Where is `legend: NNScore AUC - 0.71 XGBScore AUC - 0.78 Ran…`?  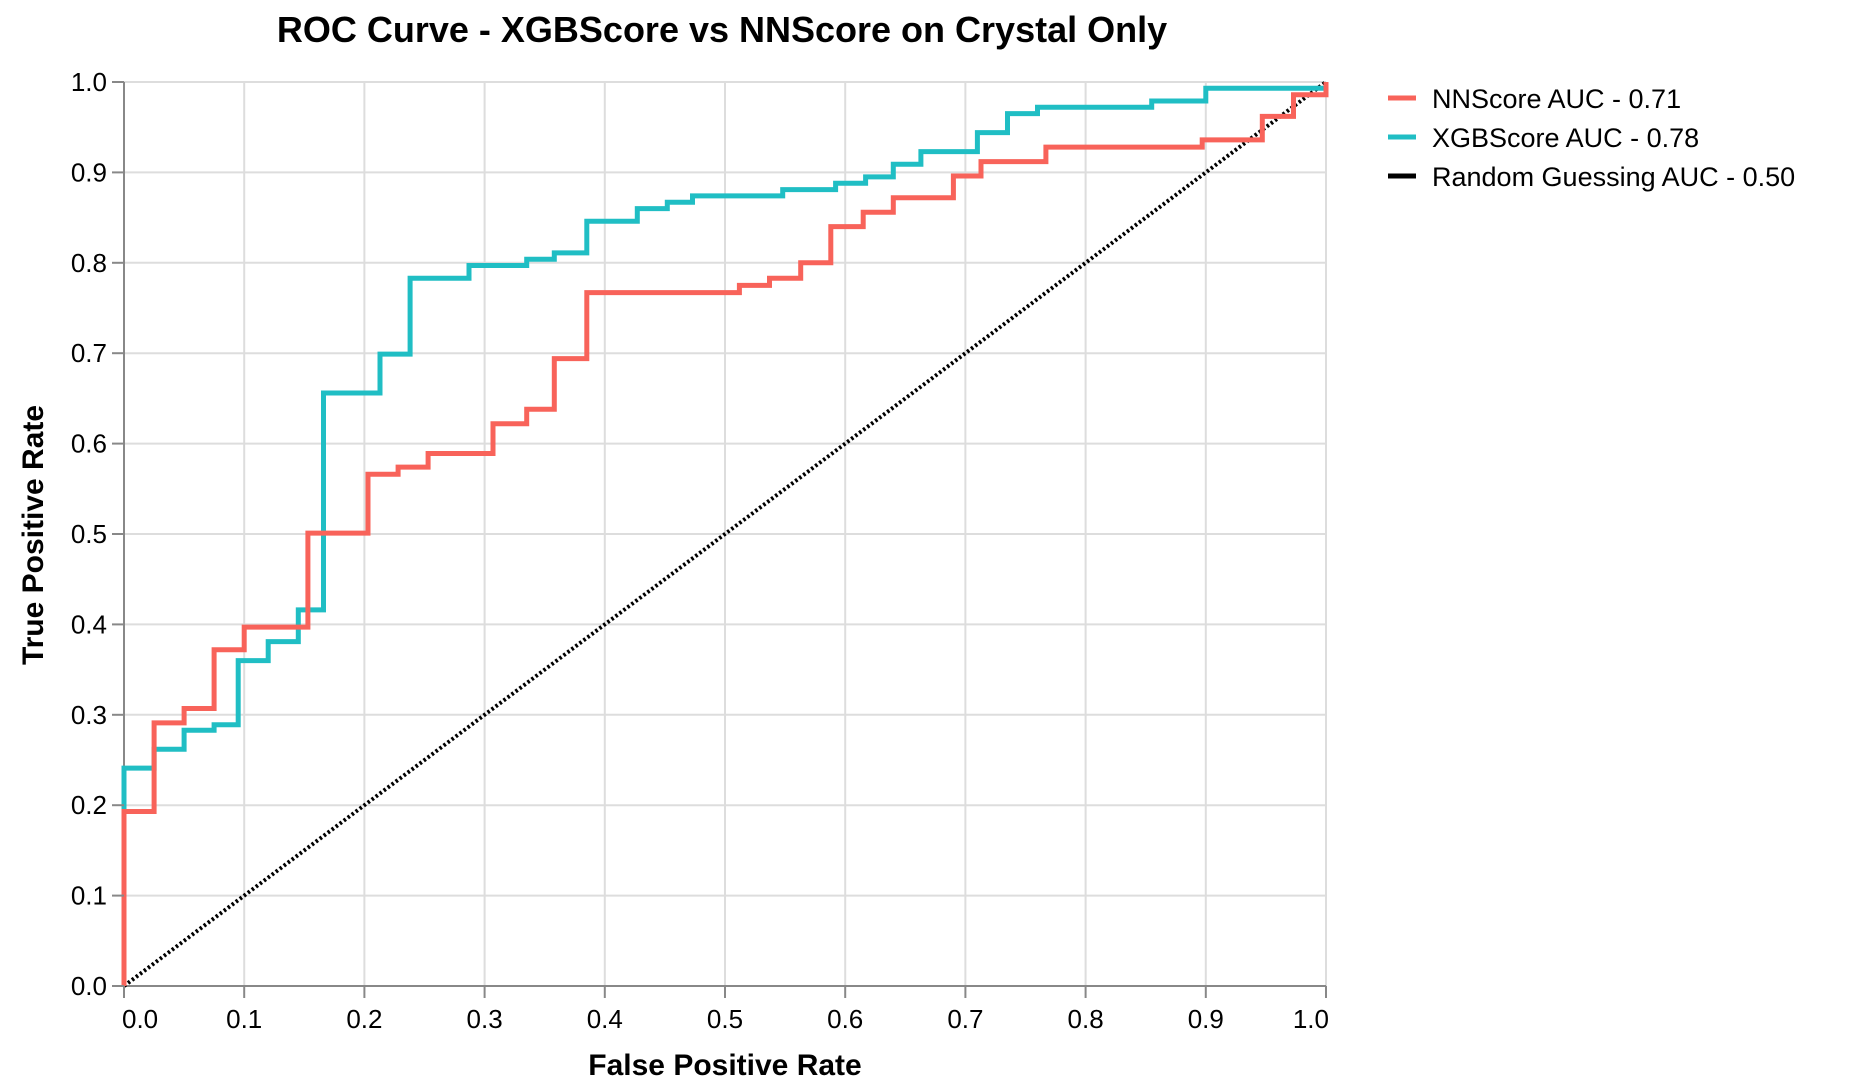
legend: NNScore AUC - 0.71 XGBScore AUC - 0.78 Ran… is located at coordinates (1591, 138).